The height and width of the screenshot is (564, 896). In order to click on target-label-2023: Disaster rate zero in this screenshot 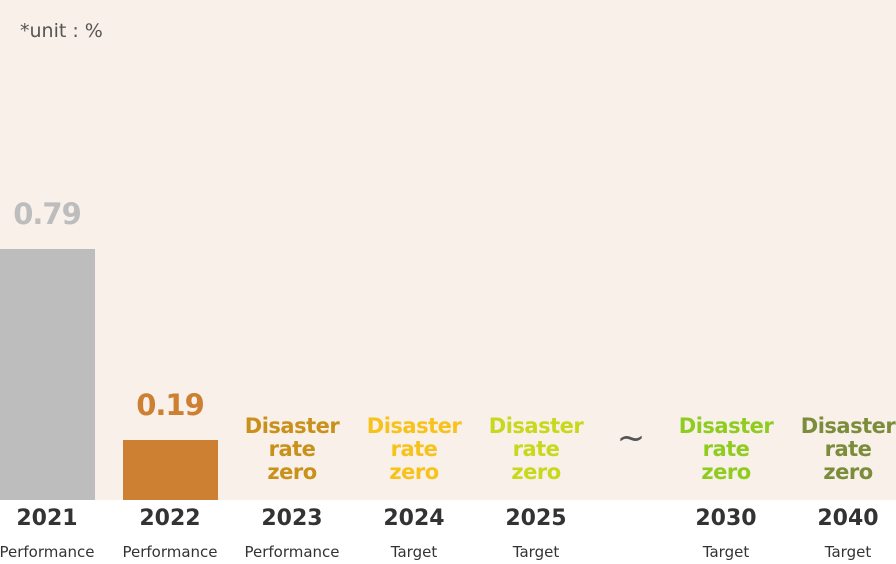, I will do `click(292, 449)`.